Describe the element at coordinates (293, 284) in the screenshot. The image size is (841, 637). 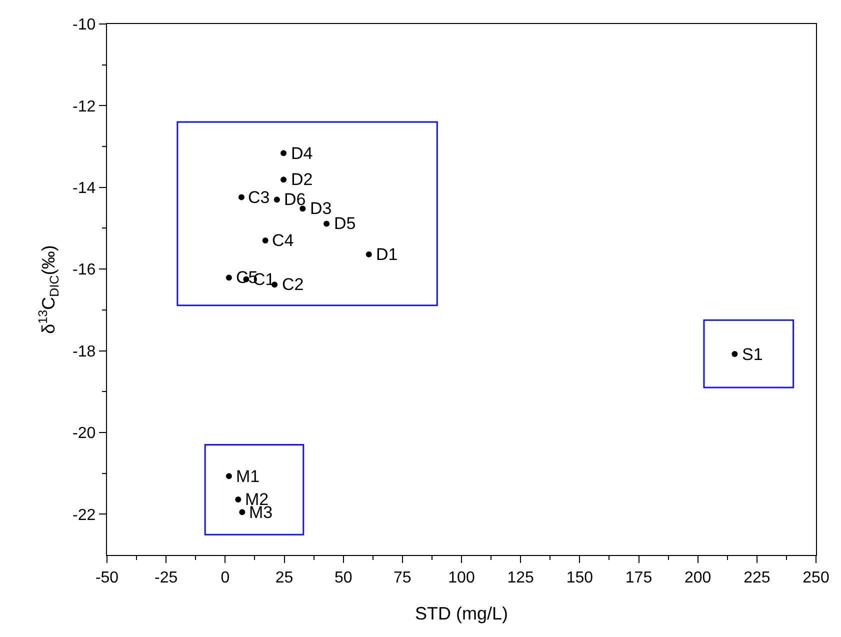
I see `annotation: C2` at that location.